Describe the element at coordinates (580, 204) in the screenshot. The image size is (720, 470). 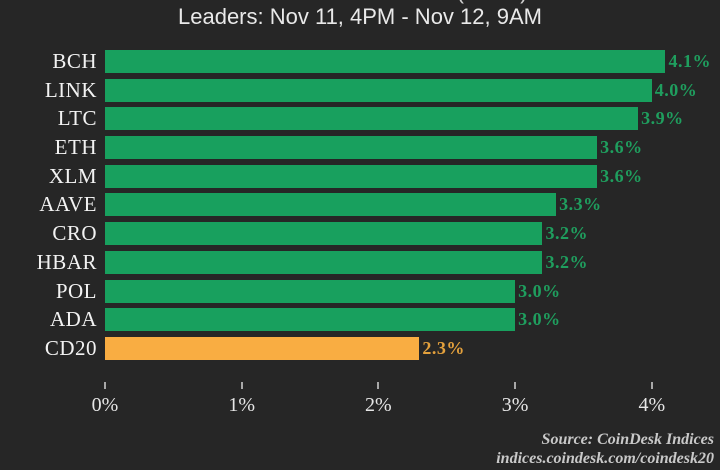
I see `value-label: 3.3%` at that location.